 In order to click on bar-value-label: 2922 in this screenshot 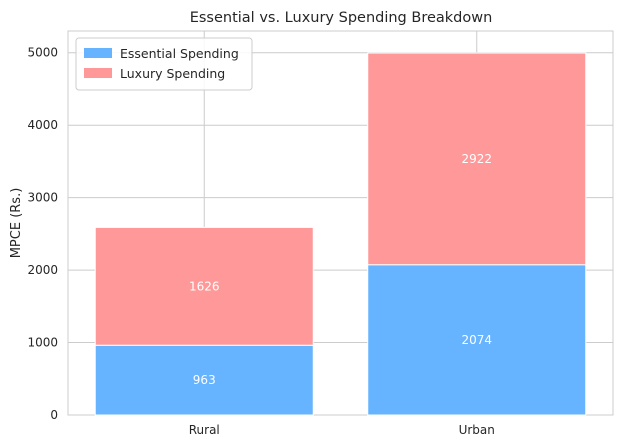, I will do `click(476, 159)`.